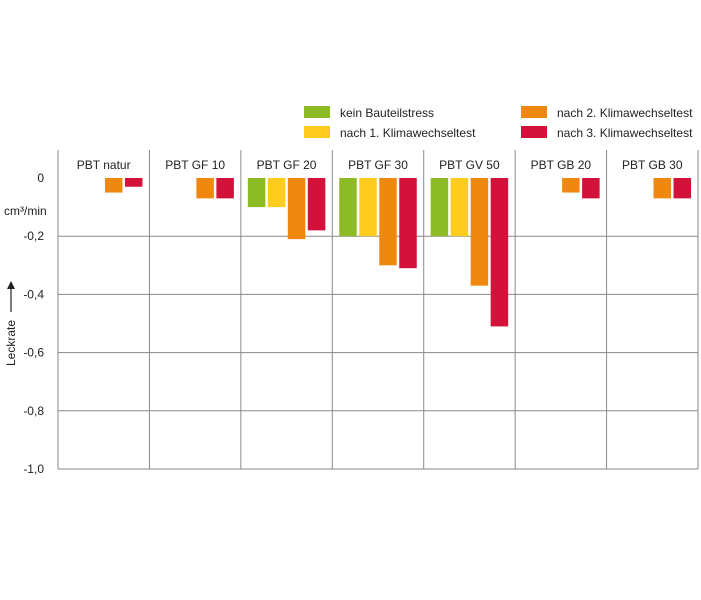  Describe the element at coordinates (287, 165) in the screenshot. I see `category-label: PBT GF 20` at that location.